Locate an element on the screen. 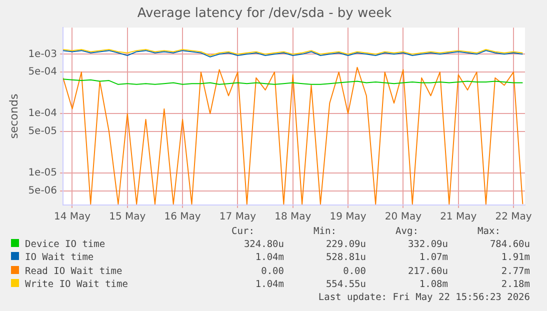  text: 554.55u is located at coordinates (345, 285).